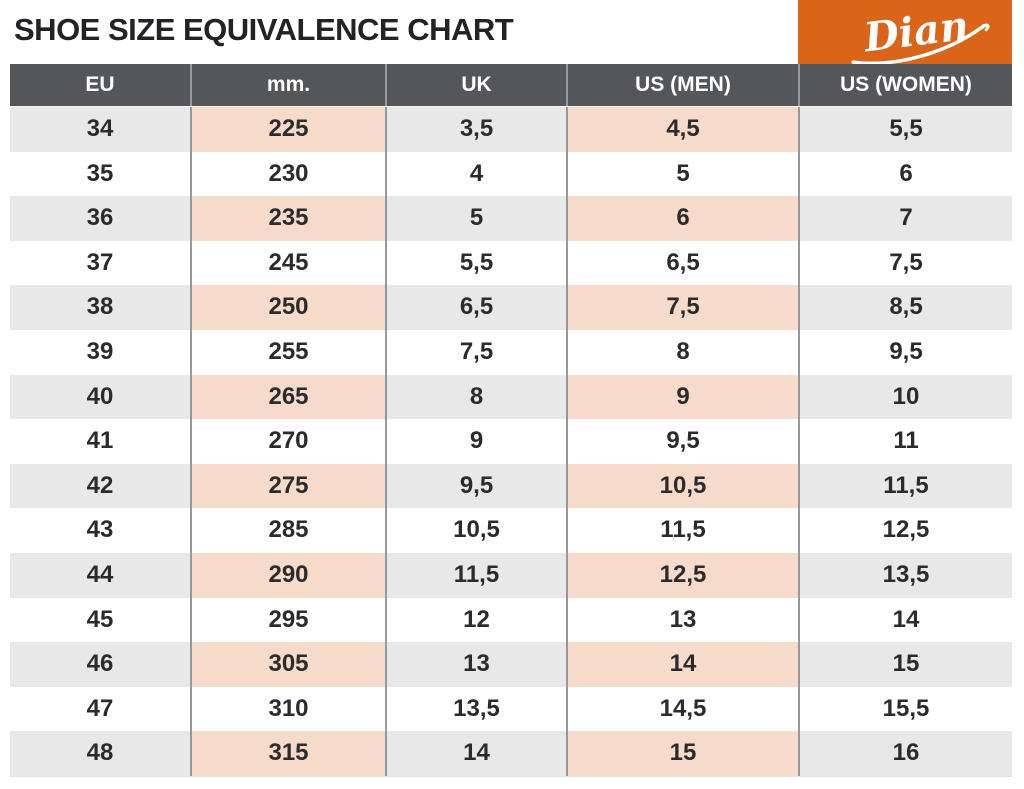  Describe the element at coordinates (287, 263) in the screenshot. I see `cell-mm-row-37: 245` at that location.